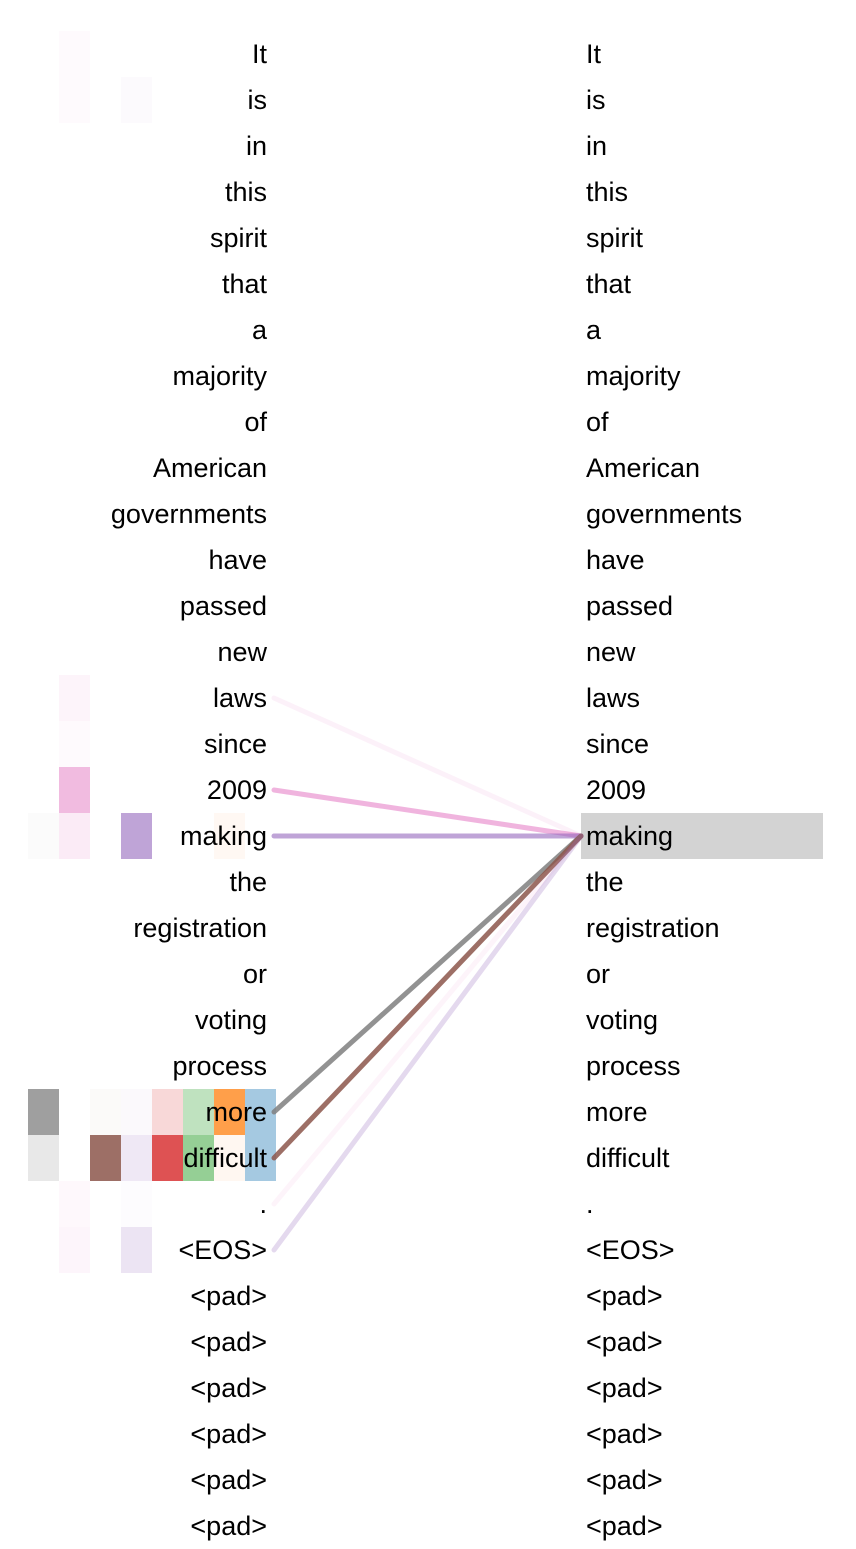 Image resolution: width=856 pixels, height=1549 pixels. Describe the element at coordinates (594, 330) in the screenshot. I see `target-token: a` at that location.